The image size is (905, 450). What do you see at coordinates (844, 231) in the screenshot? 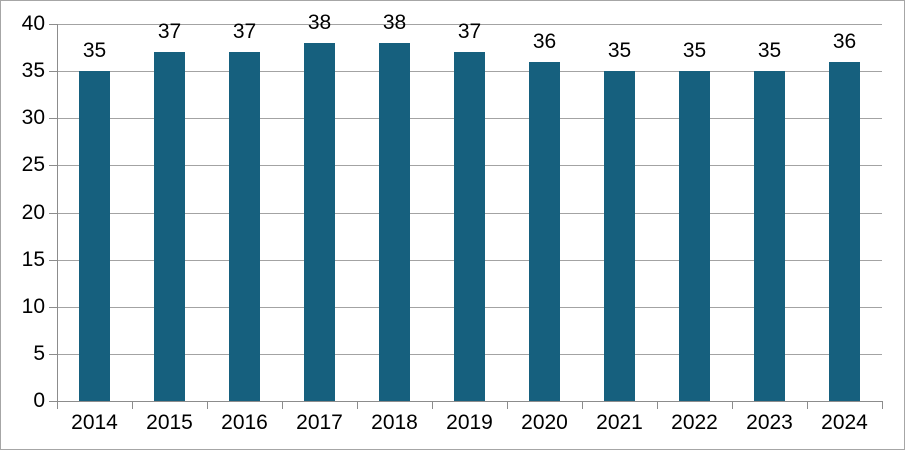
I see `bar-2024` at bounding box center [844, 231].